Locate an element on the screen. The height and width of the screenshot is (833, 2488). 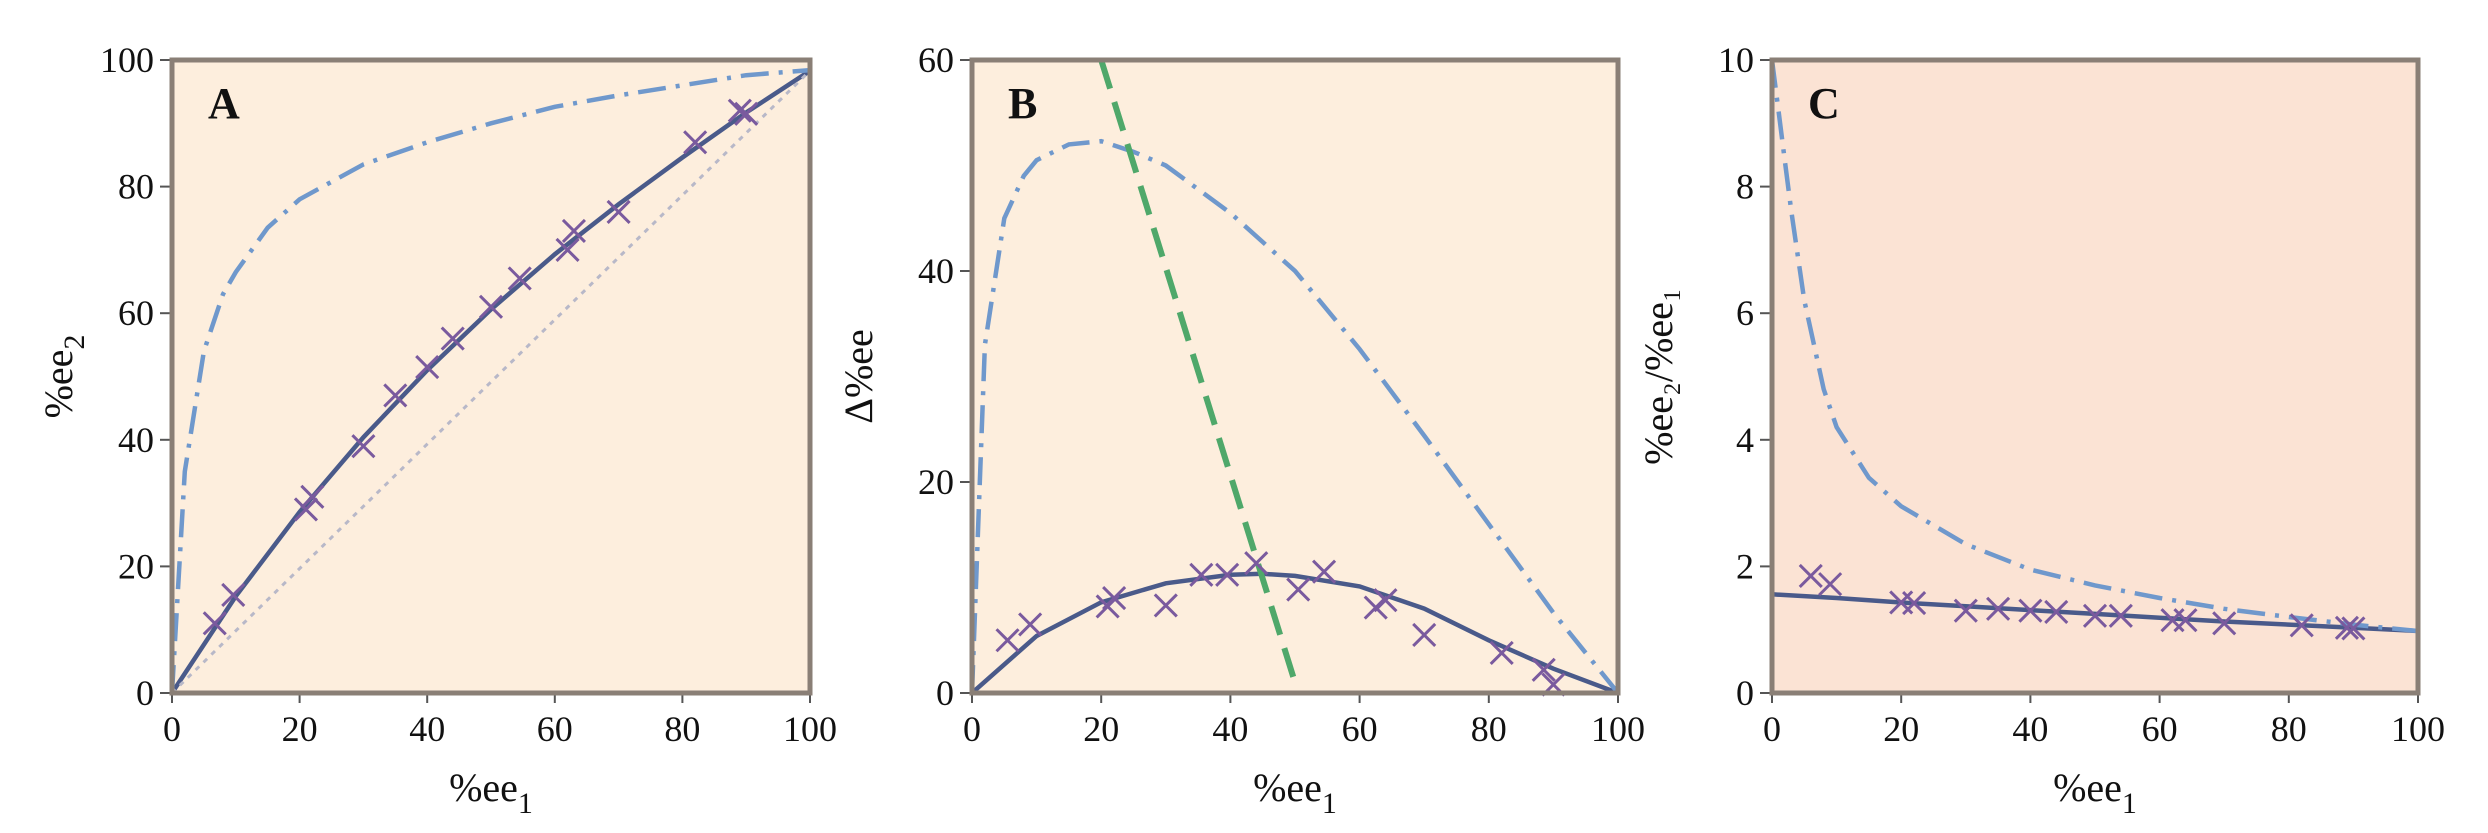
series-line-solid is located at coordinates (1295, 632).